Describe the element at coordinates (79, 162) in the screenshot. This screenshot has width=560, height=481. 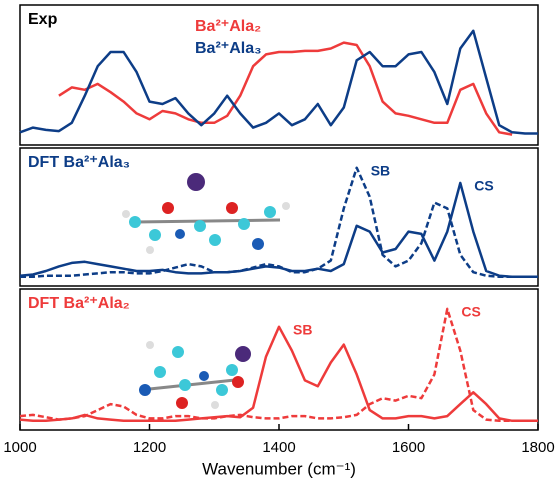
I see `panel-title: DFT Ba²⁺Ala₃` at that location.